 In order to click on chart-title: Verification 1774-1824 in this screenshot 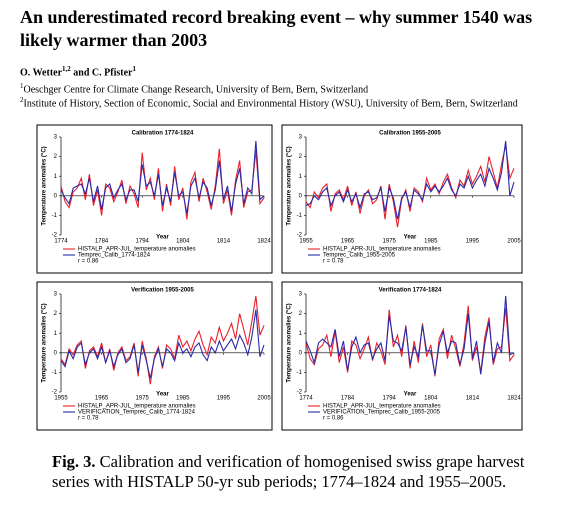, I will do `click(410, 291)`.